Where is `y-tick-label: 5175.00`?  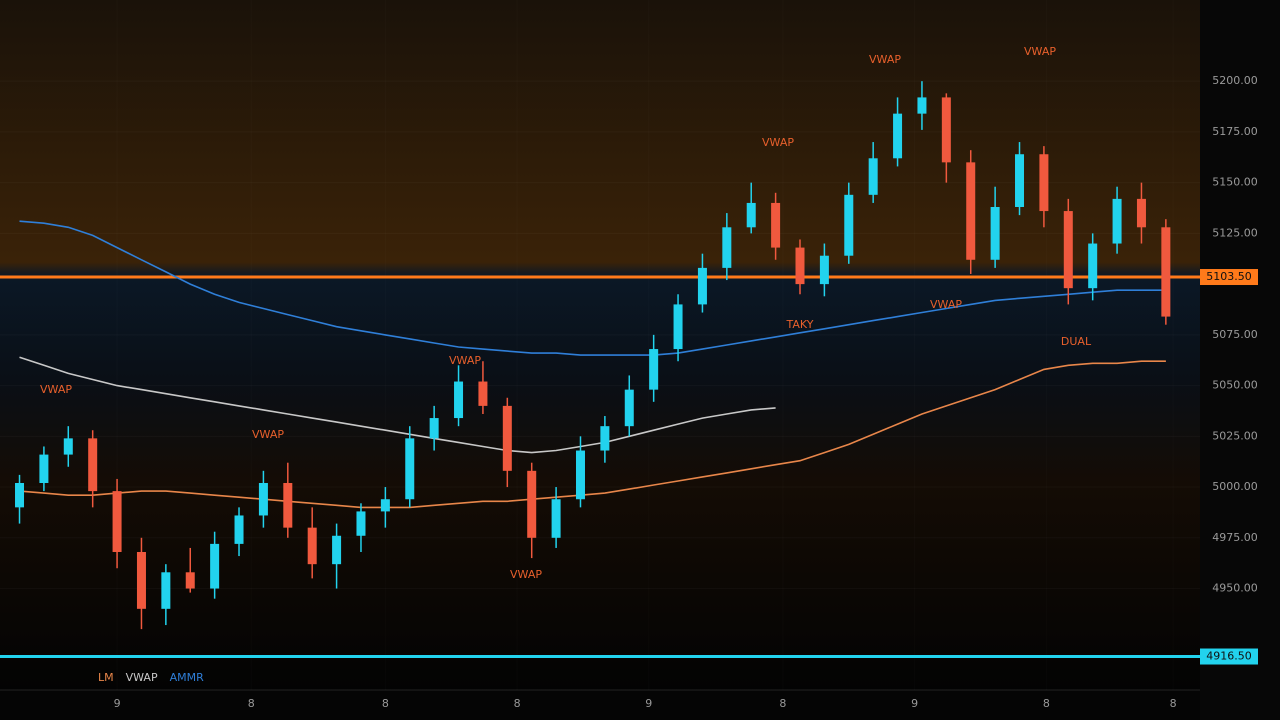
y-tick-label: 5175.00 is located at coordinates (1235, 131).